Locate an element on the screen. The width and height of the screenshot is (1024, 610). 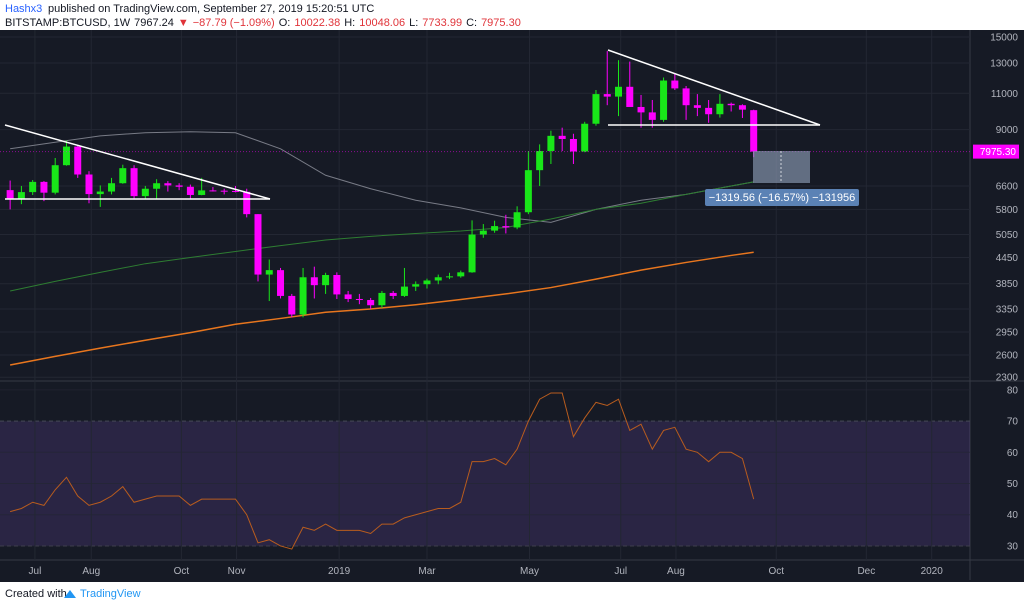
y-tick-label: 70 is located at coordinates (1013, 422).